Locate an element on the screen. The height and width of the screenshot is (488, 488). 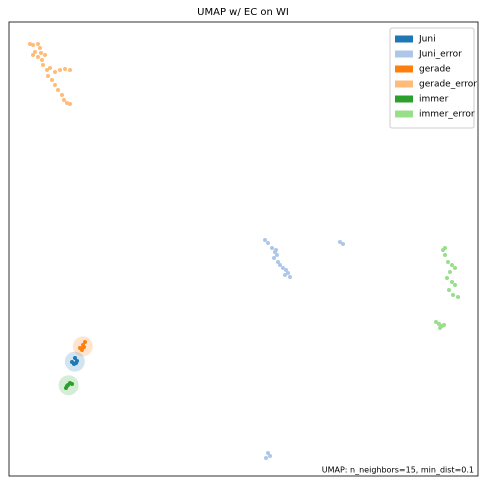
legend-label: Juni is located at coordinates (427, 40).